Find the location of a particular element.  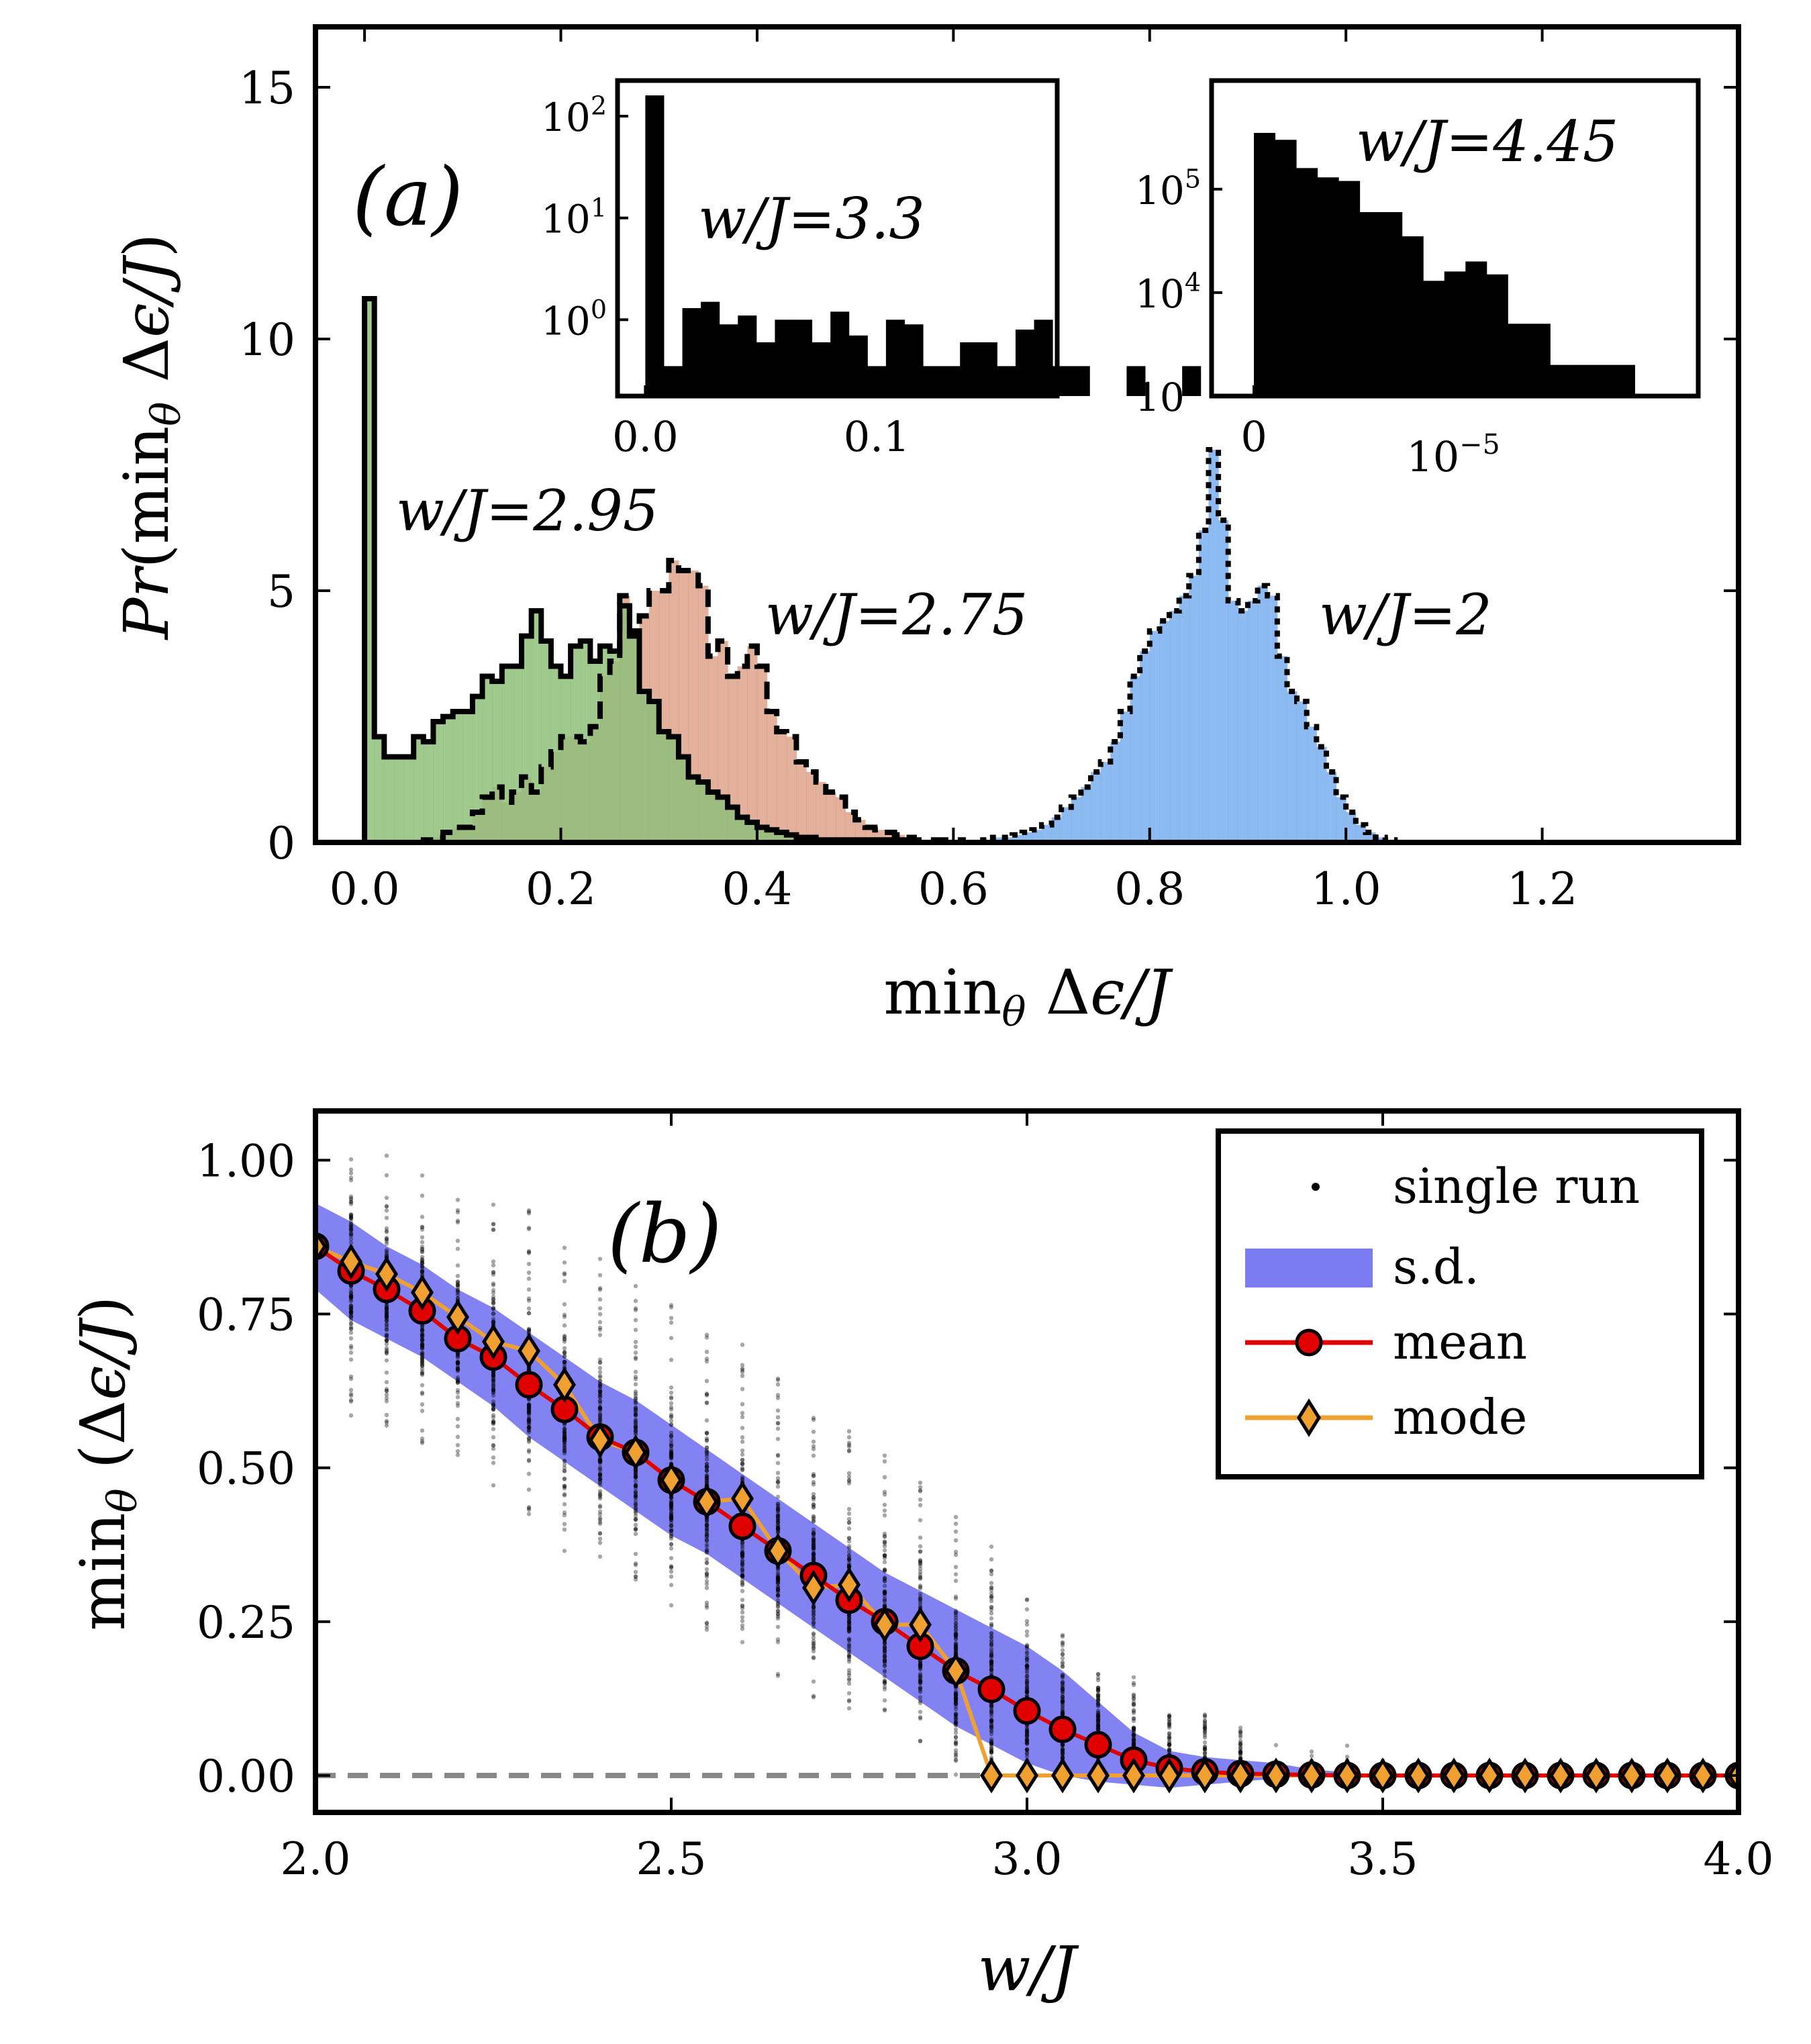

inset-w33-y-tick-label: 100 is located at coordinates (574, 320).